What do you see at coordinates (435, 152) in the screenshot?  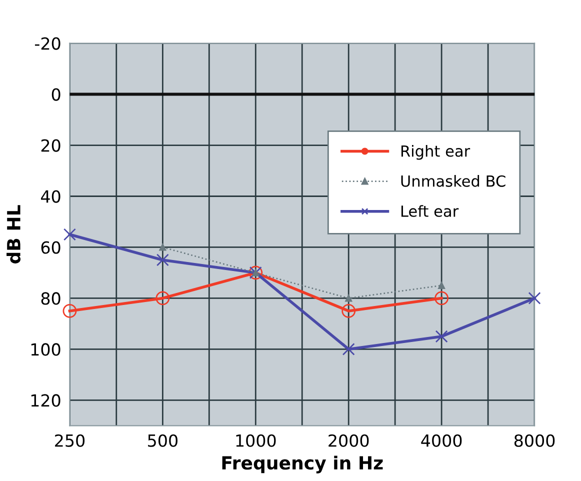 I see `legend-label: Right ear` at bounding box center [435, 152].